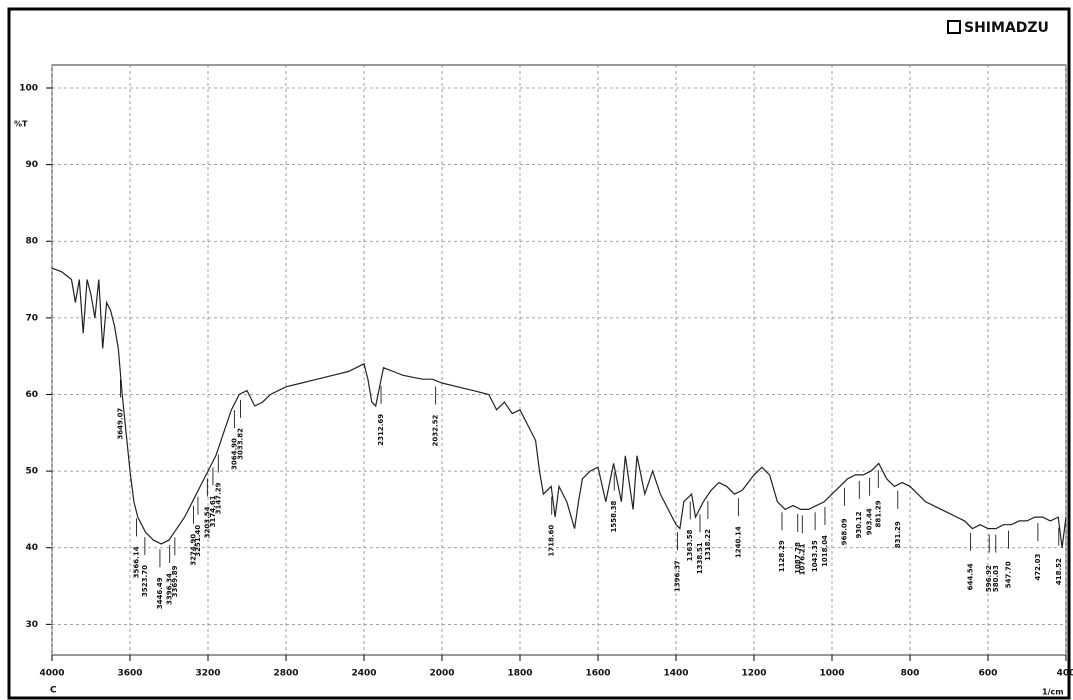  Describe the element at coordinates (700, 558) in the screenshot. I see `peak-label: 1338.51` at that location.